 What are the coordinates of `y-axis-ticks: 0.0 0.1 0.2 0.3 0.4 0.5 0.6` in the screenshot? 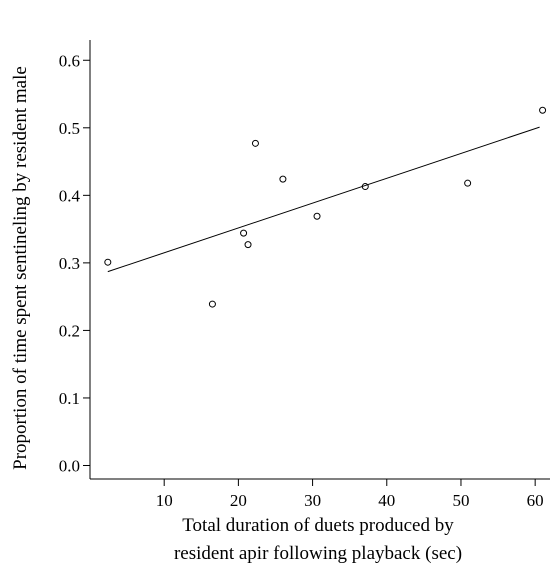 It's located at (74, 263).